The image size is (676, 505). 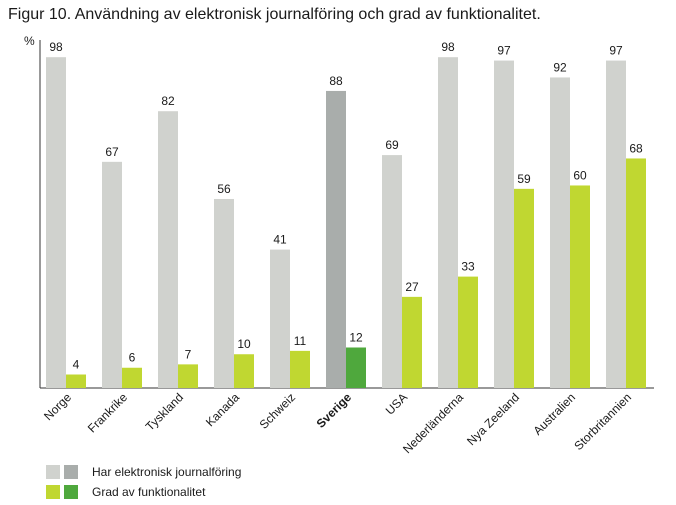 I want to click on legend-label: Grad av funktionalitet, so click(x=149, y=492).